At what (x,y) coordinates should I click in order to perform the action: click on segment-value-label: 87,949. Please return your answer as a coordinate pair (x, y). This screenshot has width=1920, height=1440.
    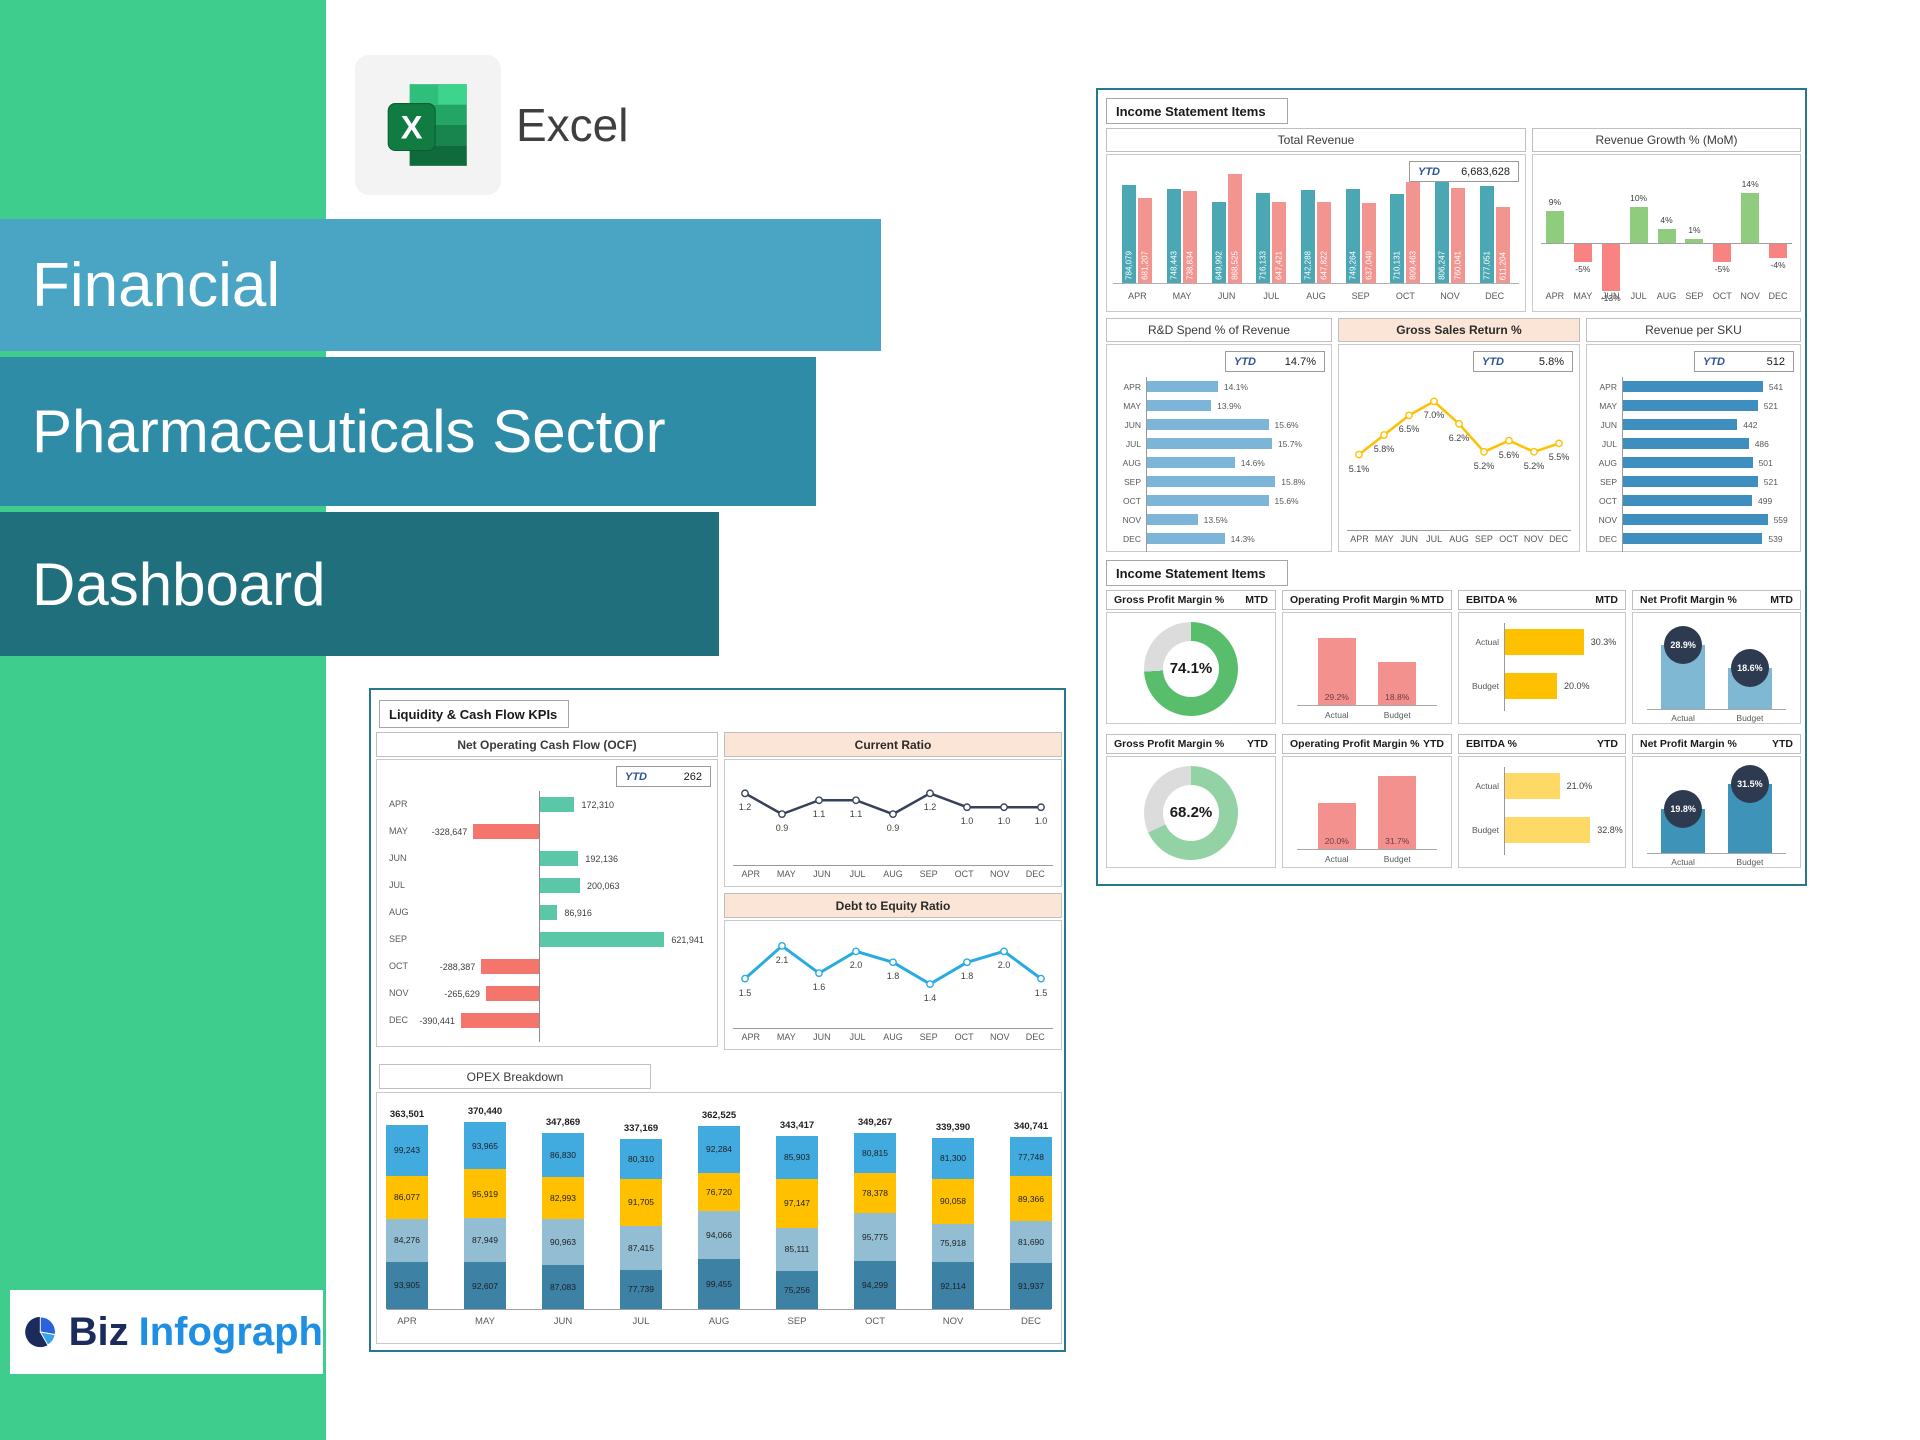
    Looking at the image, I should click on (485, 1240).